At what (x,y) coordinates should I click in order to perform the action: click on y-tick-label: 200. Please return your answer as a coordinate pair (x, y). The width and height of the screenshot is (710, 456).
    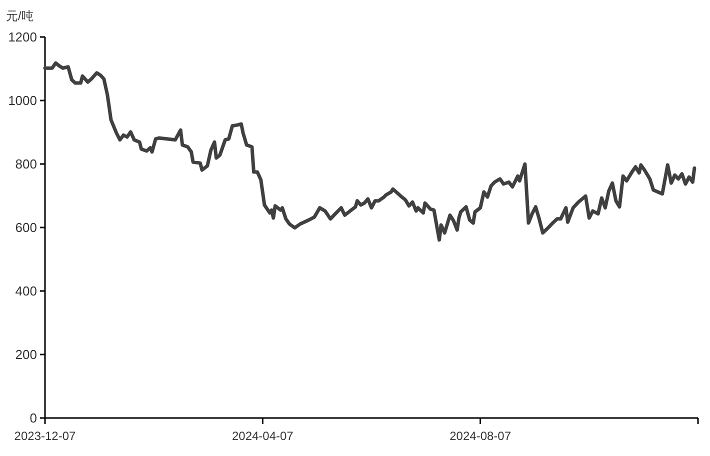
    Looking at the image, I should click on (26, 354).